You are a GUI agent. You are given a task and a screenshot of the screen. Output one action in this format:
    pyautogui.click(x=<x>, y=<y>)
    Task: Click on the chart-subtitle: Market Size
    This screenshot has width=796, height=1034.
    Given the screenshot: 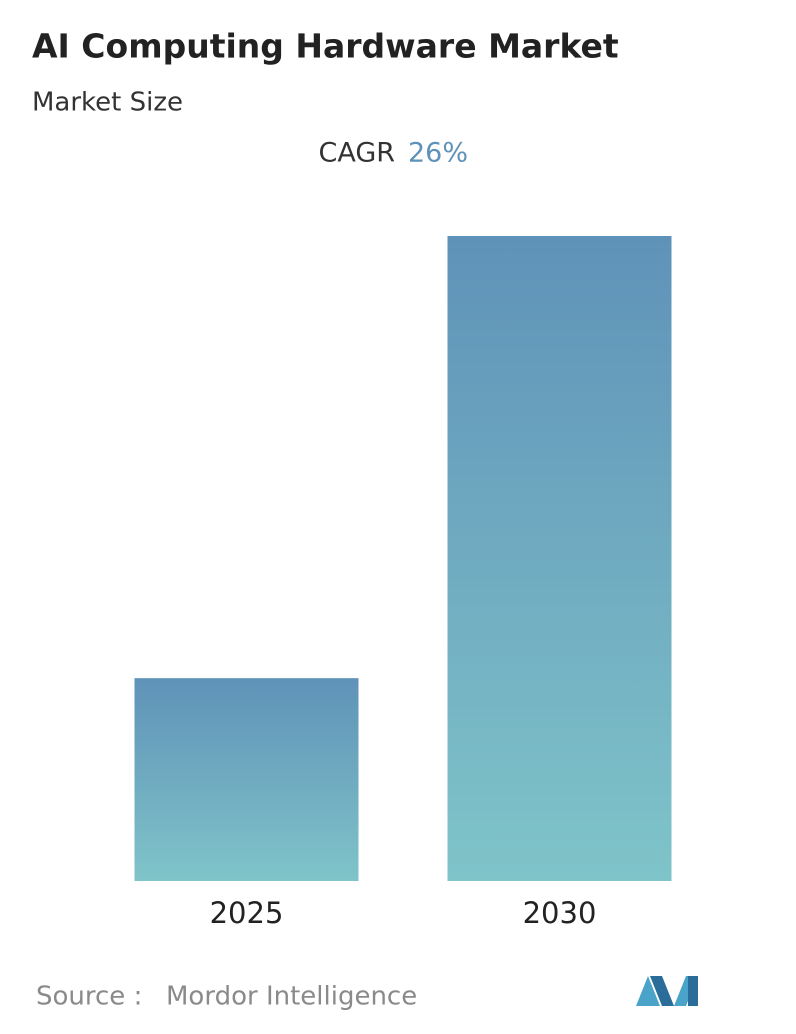 What is the action you would take?
    pyautogui.click(x=107, y=103)
    